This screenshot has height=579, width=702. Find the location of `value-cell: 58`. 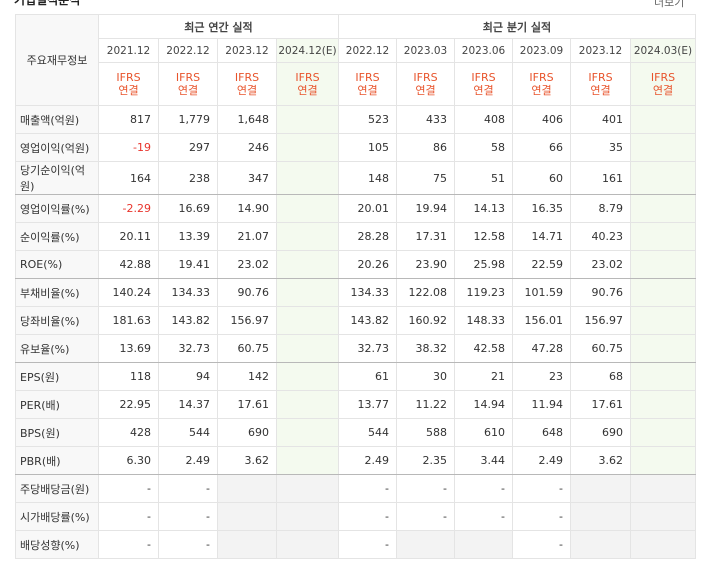

value-cell: 58 is located at coordinates (483, 147).